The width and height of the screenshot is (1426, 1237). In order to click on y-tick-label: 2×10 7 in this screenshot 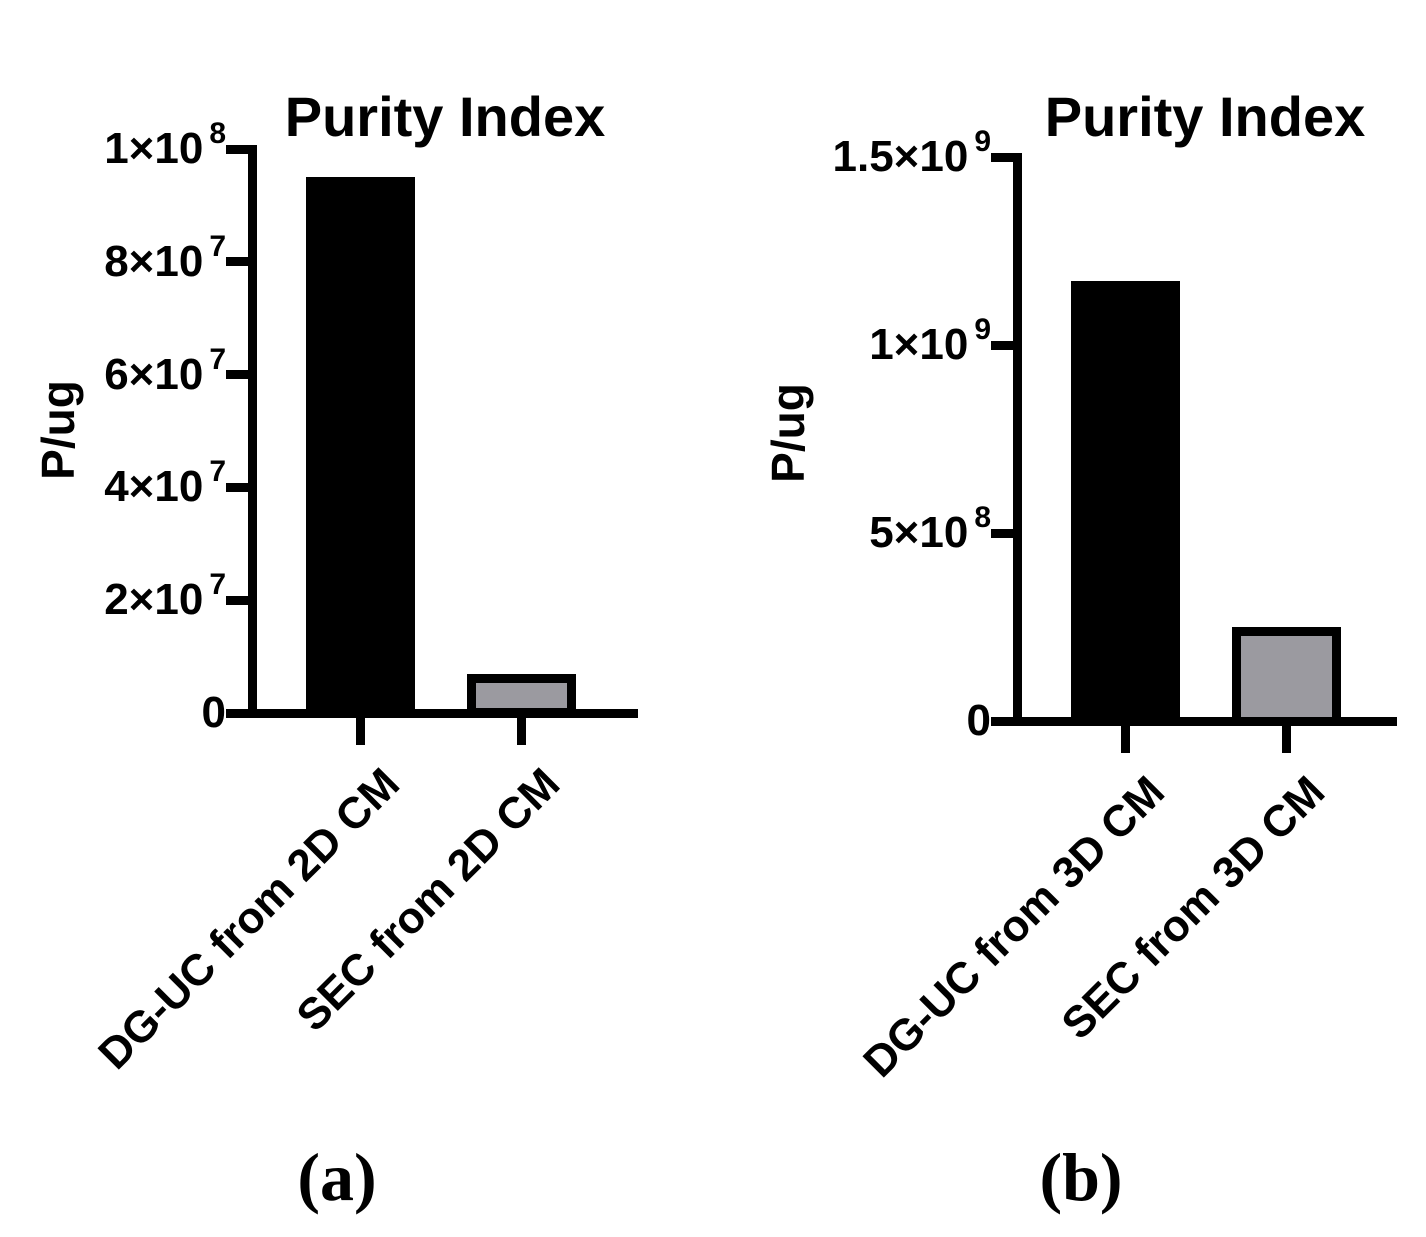, I will do `click(165, 599)`.